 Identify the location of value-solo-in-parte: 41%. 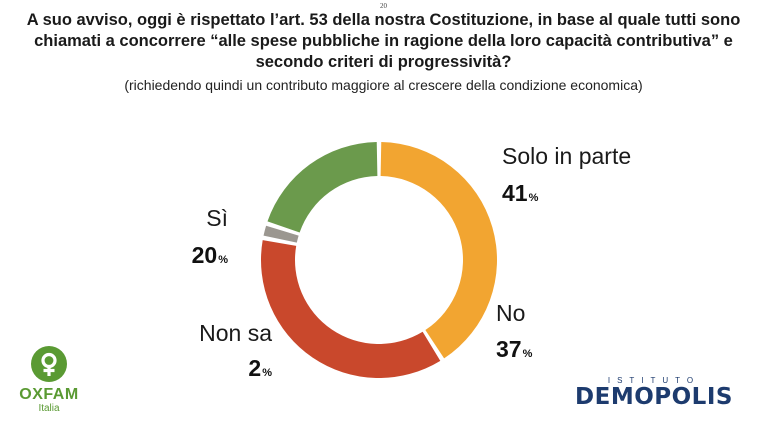
(520, 193).